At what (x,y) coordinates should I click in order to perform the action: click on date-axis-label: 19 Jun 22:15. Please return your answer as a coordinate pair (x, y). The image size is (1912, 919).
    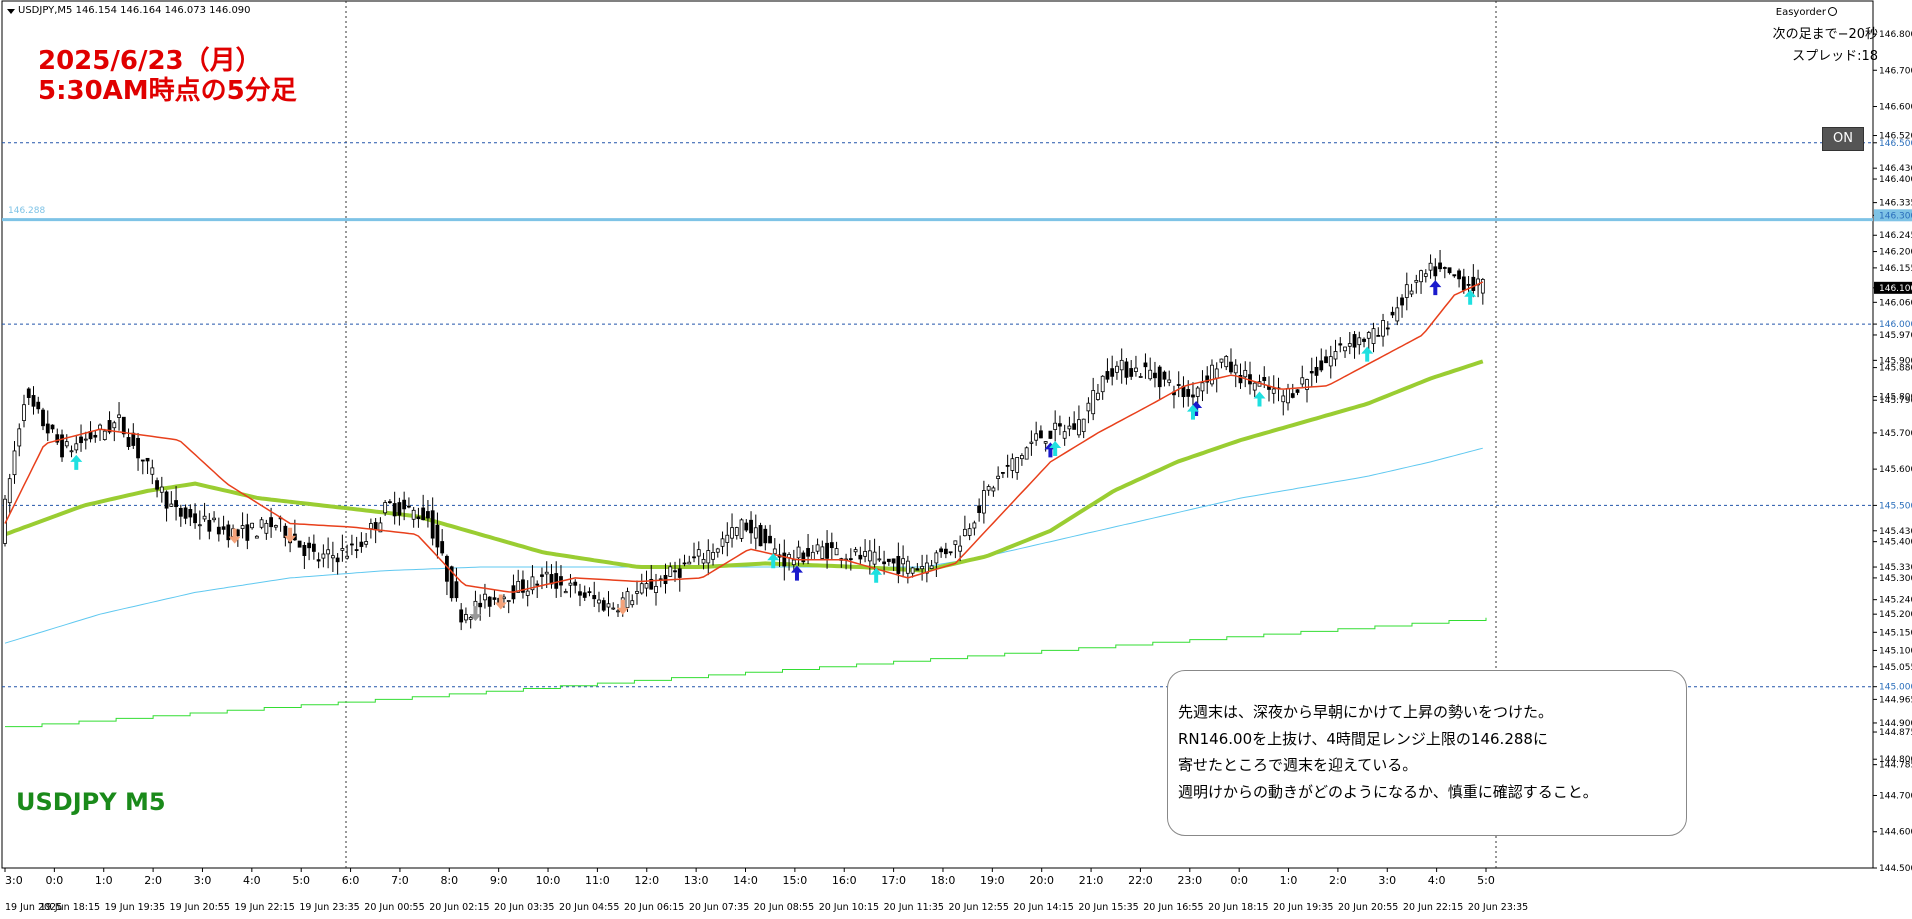
    Looking at the image, I should click on (264, 907).